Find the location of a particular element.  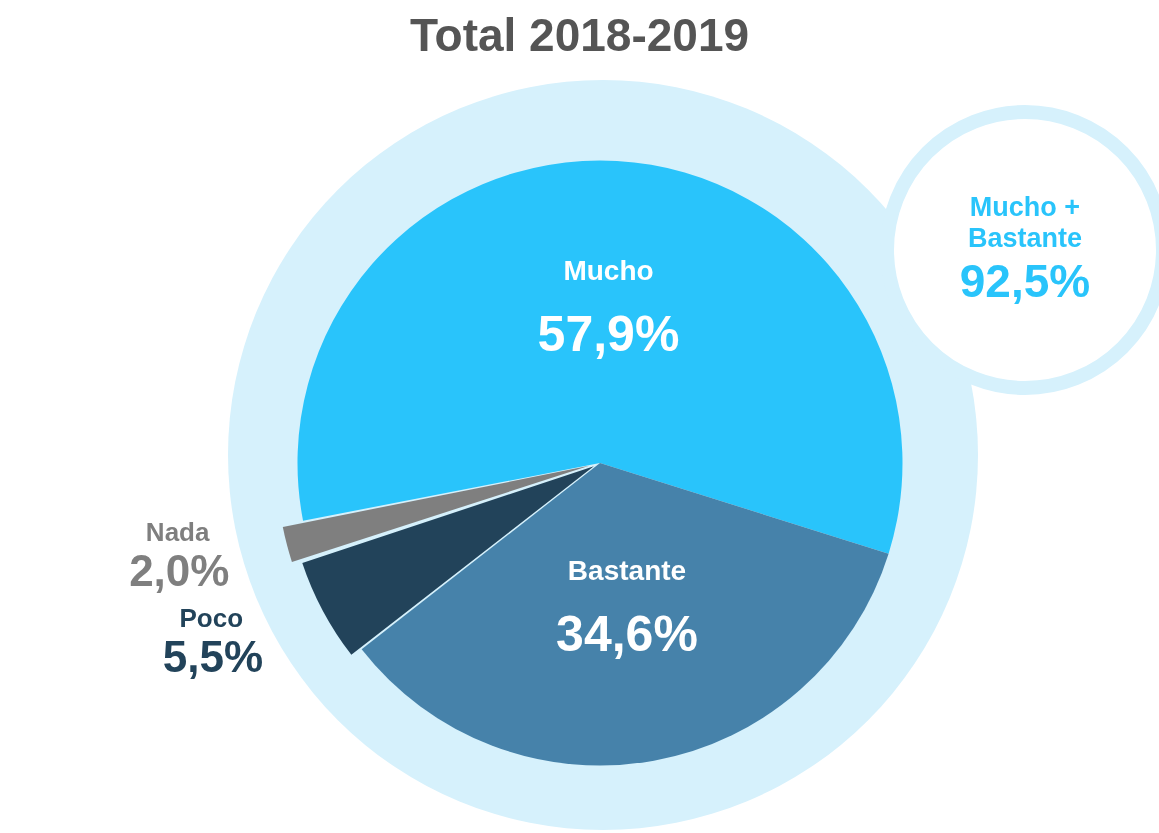

text: Mucho + Bastante is located at coordinates (1024, 223).